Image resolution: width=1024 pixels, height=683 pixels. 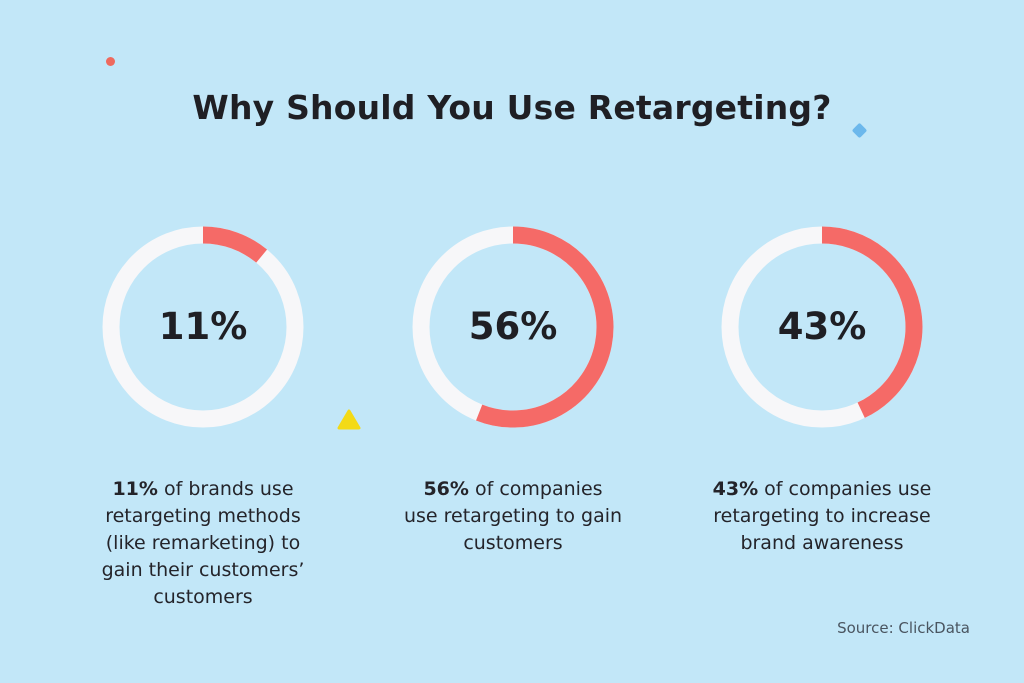 I want to click on donut-chart-3-value-label: 43%, so click(x=822, y=326).